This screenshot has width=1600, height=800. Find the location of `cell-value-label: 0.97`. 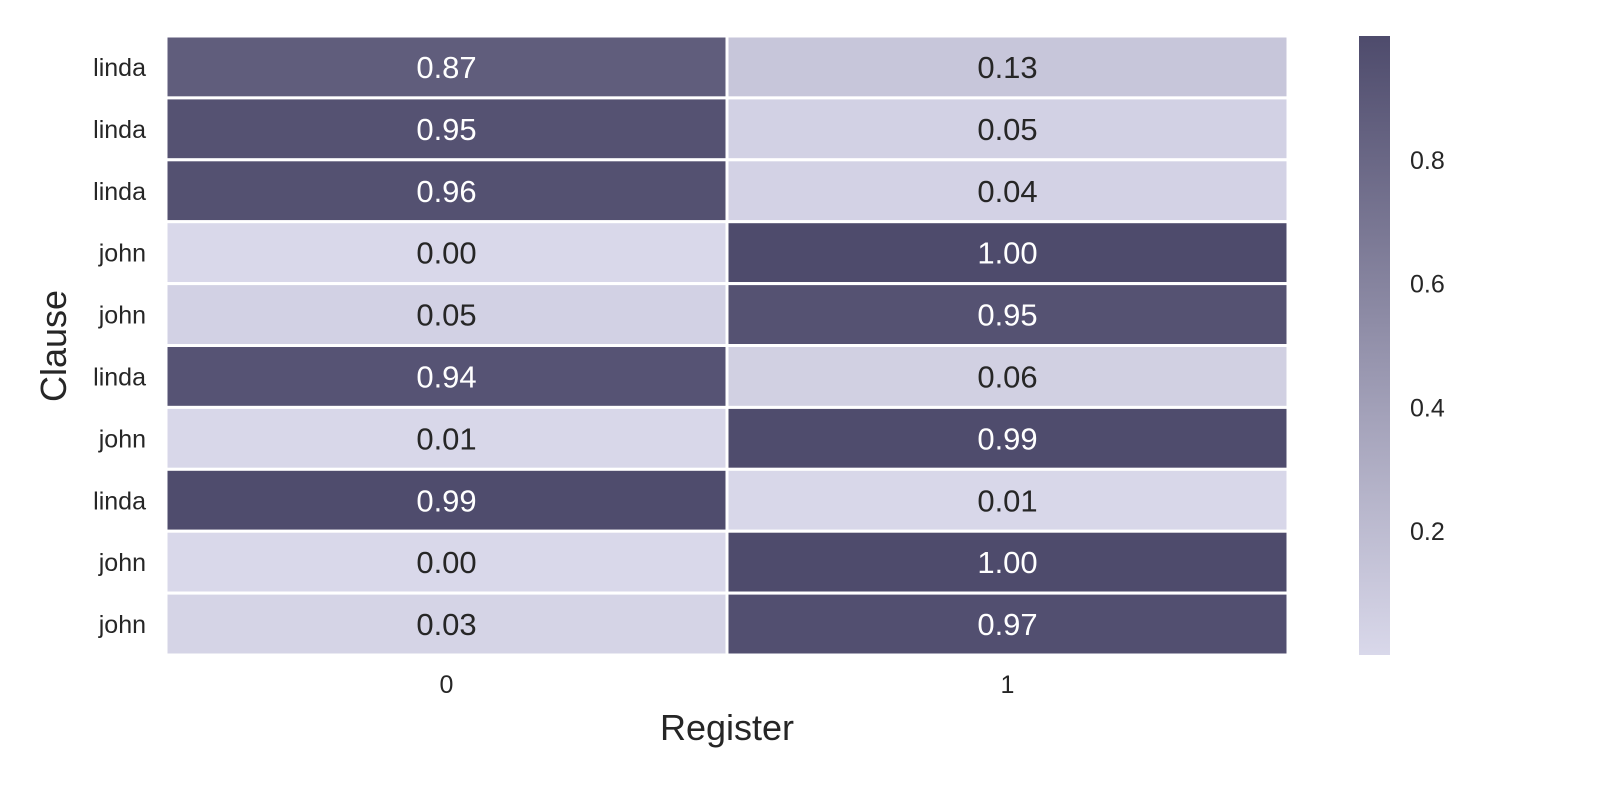

cell-value-label: 0.97 is located at coordinates (1007, 624).